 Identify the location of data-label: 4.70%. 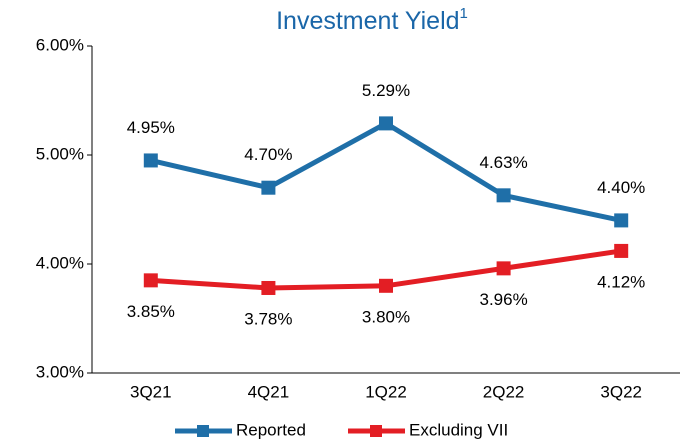
(268, 154).